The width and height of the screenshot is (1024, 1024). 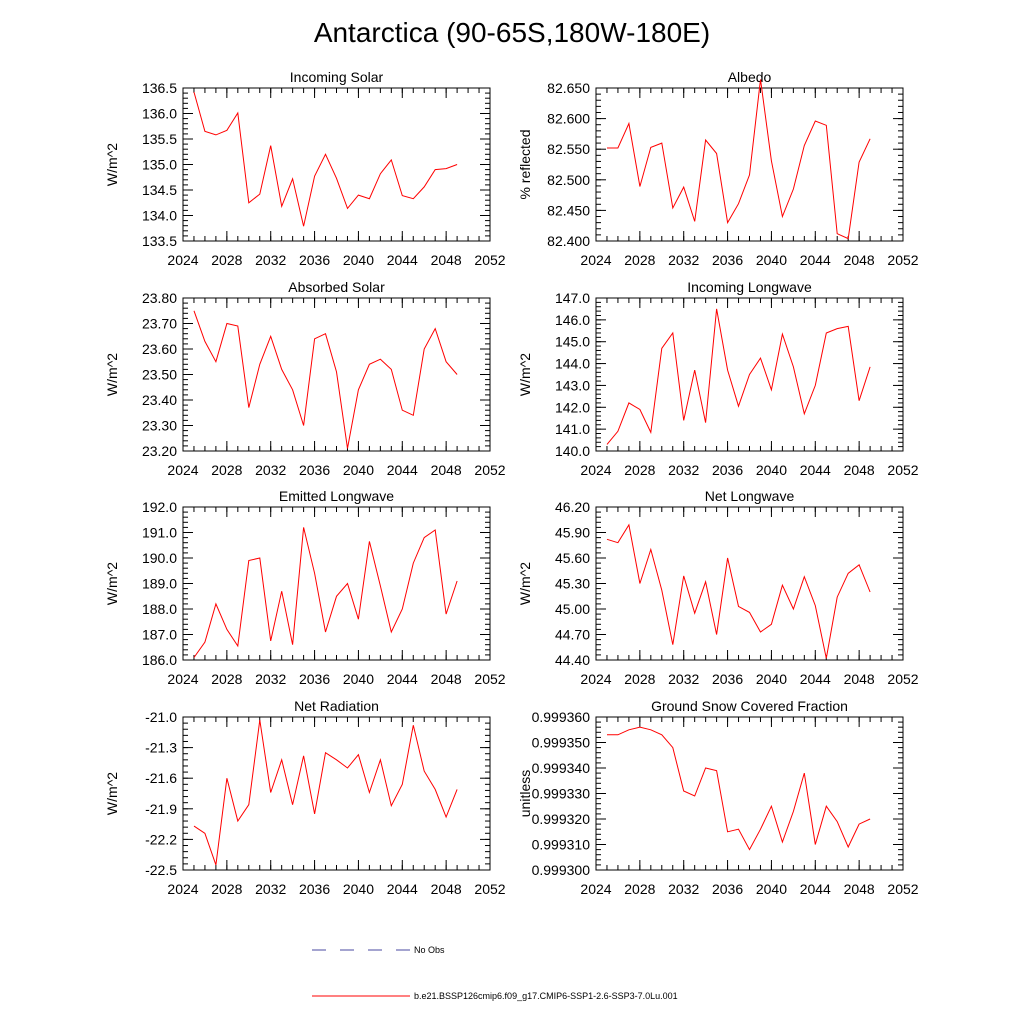 What do you see at coordinates (161, 778) in the screenshot?
I see `y-tick-label: -21.6` at bounding box center [161, 778].